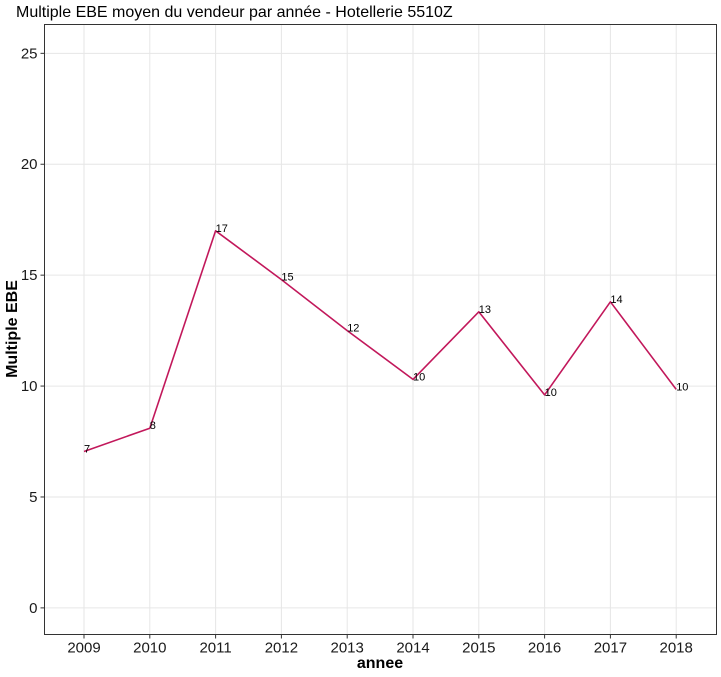  What do you see at coordinates (83, 648) in the screenshot?
I see `x-tick-label: 2009` at bounding box center [83, 648].